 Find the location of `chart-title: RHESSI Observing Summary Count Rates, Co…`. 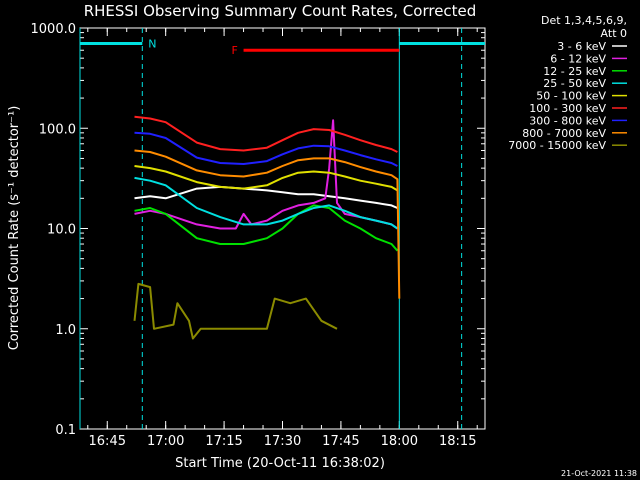

chart-title: RHESSI Observing Summary Count Rates, Co… is located at coordinates (280, 11).